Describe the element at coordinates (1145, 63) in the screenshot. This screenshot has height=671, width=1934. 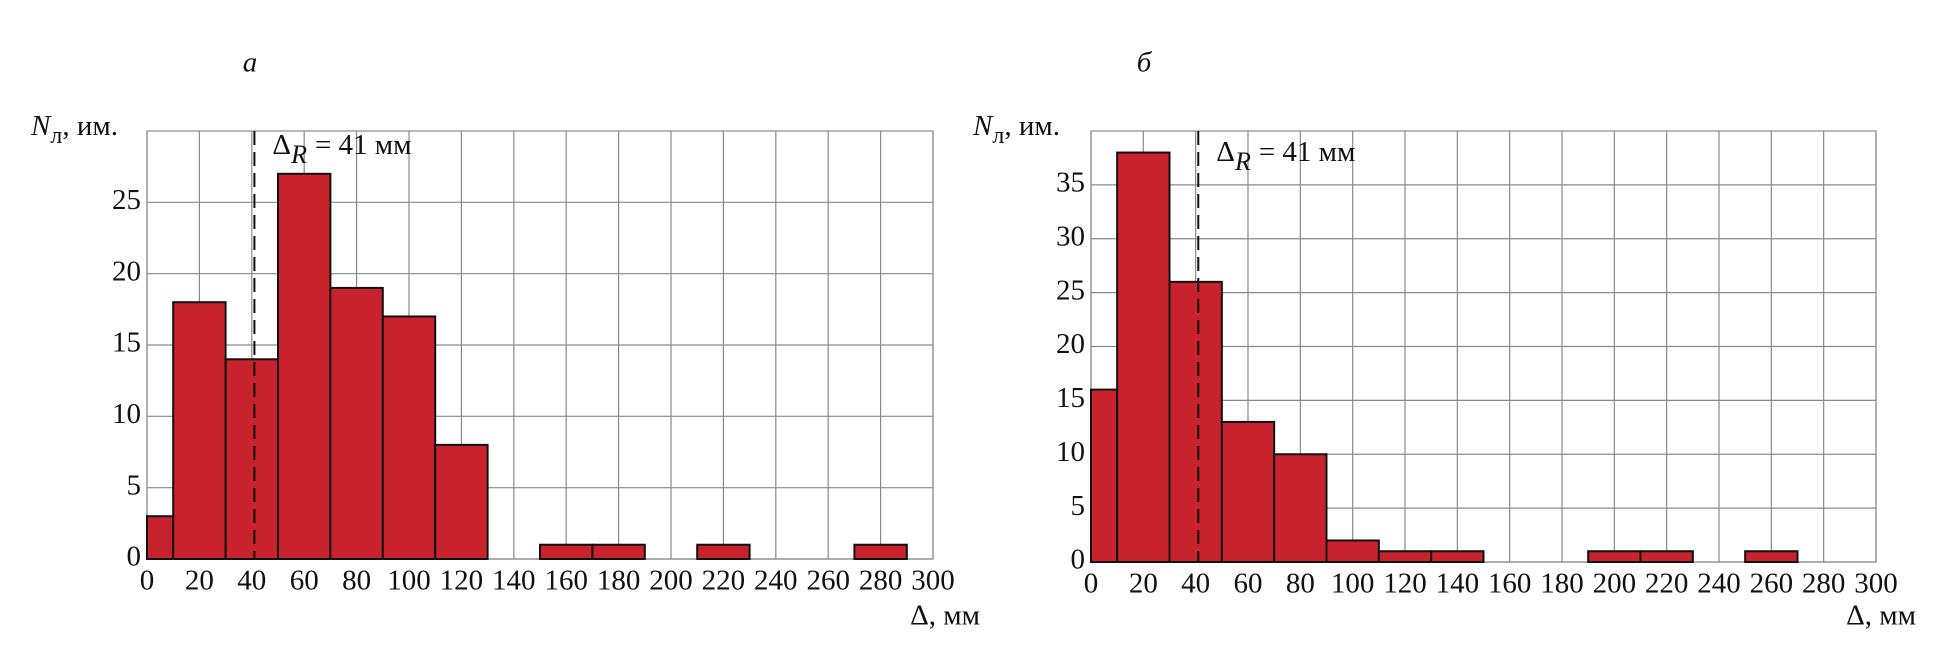
I see `panel-label: б` at that location.